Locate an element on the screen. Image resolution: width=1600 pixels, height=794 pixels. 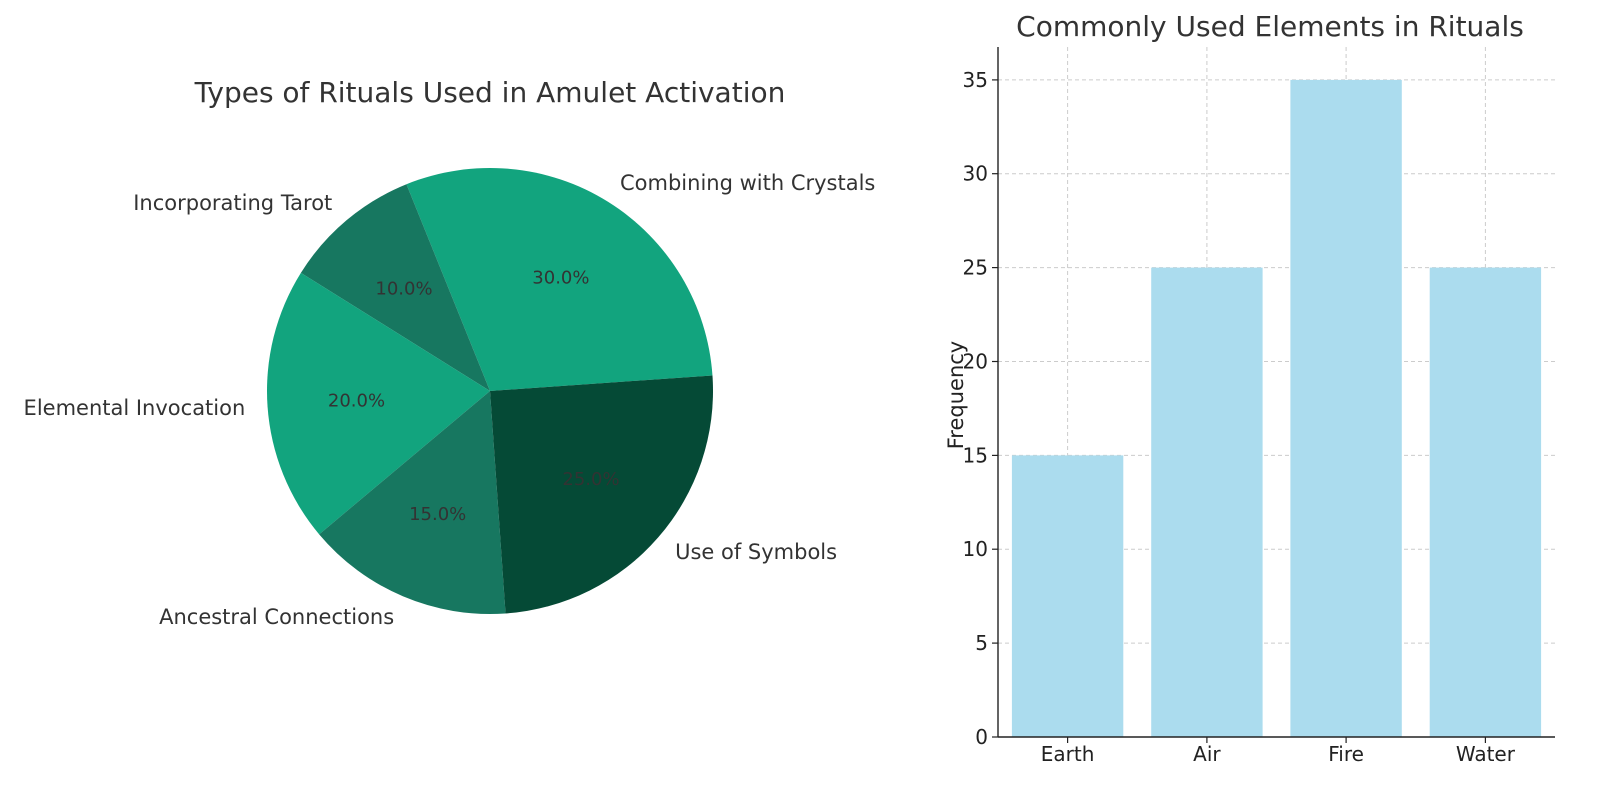
pie-pct-label-incorporating-tarot: 10.0% is located at coordinates (403, 289).